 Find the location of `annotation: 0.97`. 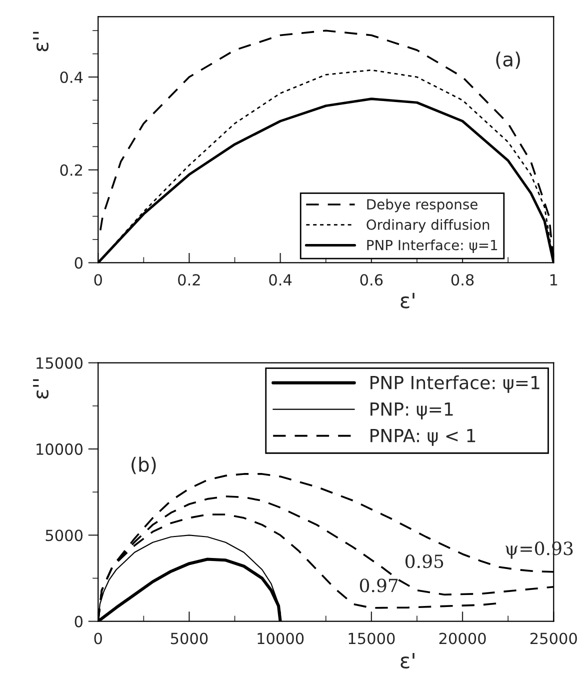

annotation: 0.97 is located at coordinates (379, 585).